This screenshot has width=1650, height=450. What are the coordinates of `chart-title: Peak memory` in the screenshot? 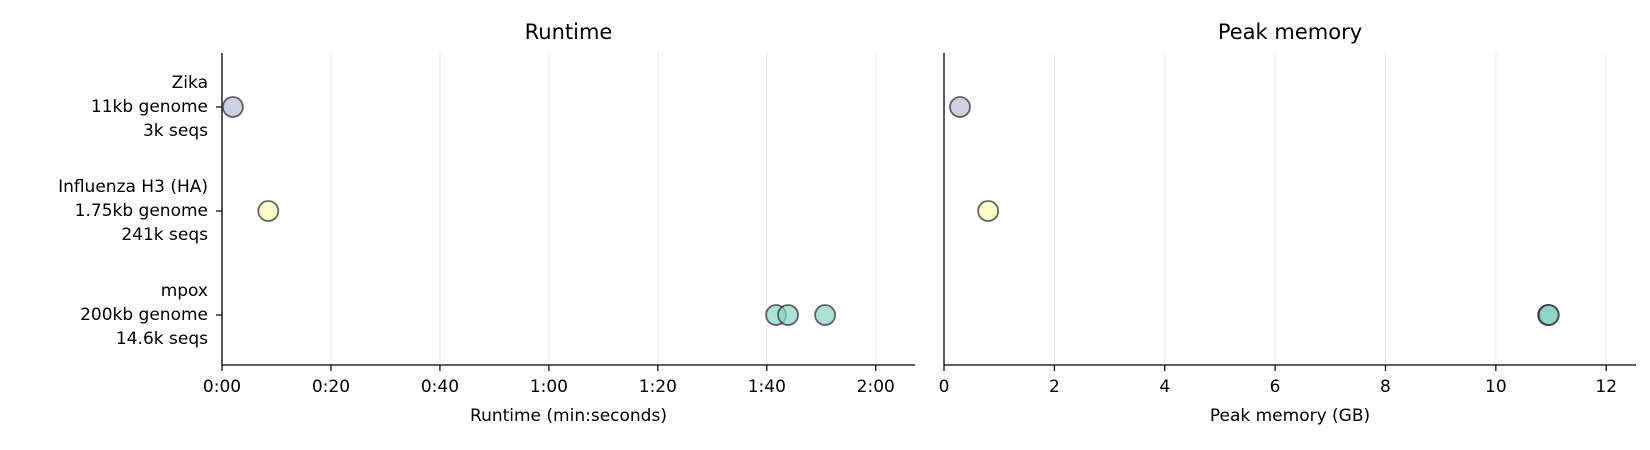 It's located at (1290, 32).